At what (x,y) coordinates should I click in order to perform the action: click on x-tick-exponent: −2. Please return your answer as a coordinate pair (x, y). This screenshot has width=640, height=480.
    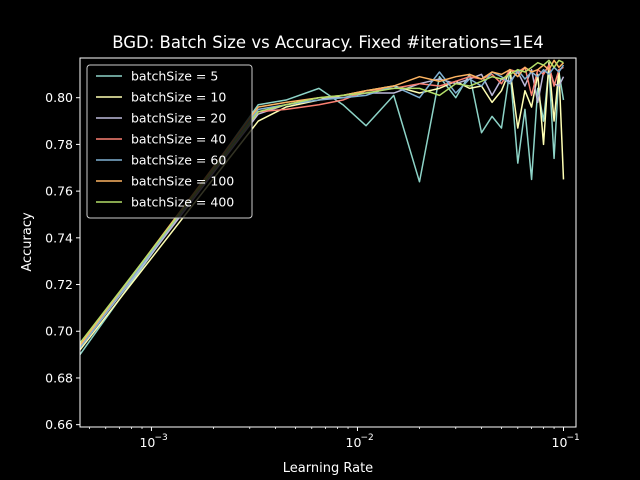
    Looking at the image, I should click on (366, 438).